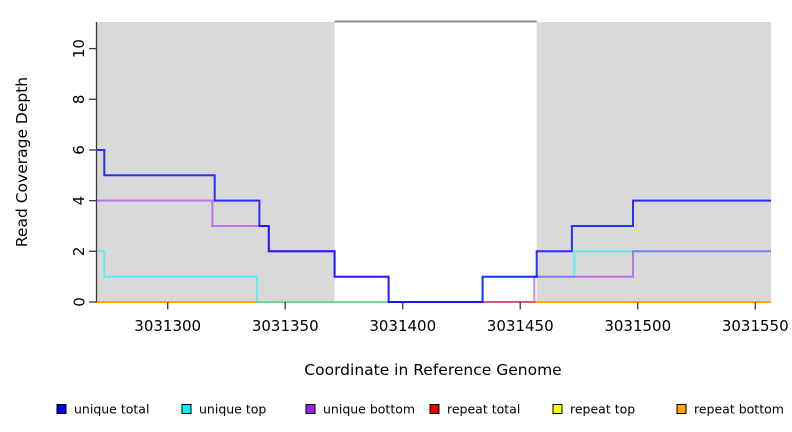 Image resolution: width=792 pixels, height=432 pixels. What do you see at coordinates (434, 409) in the screenshot?
I see `legend-swatch-repeat-total` at bounding box center [434, 409].